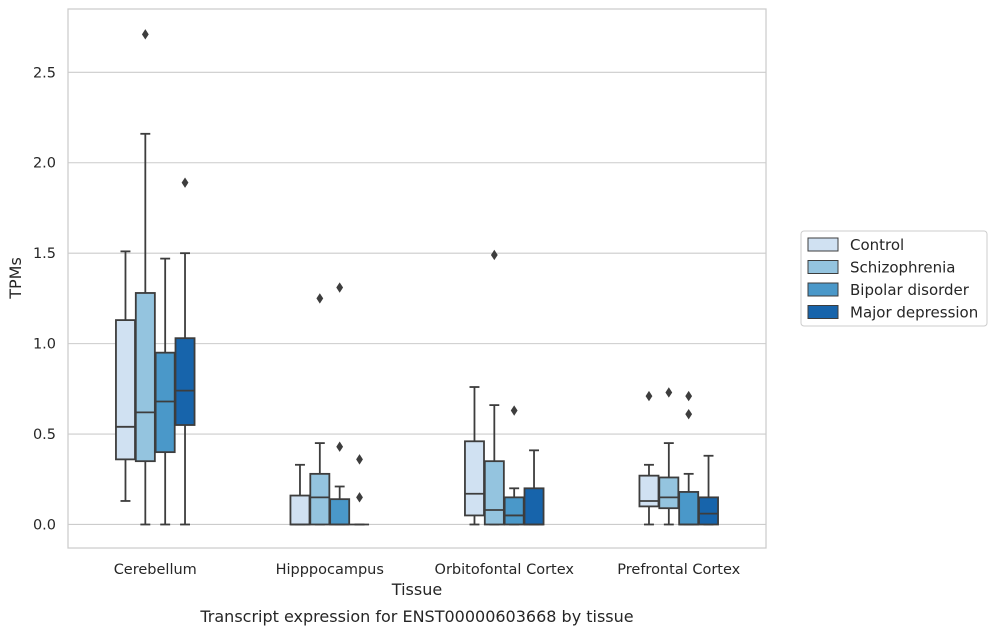 The width and height of the screenshot is (997, 634). What do you see at coordinates (44, 525) in the screenshot?
I see `y-tick-label: 0.0` at bounding box center [44, 525].